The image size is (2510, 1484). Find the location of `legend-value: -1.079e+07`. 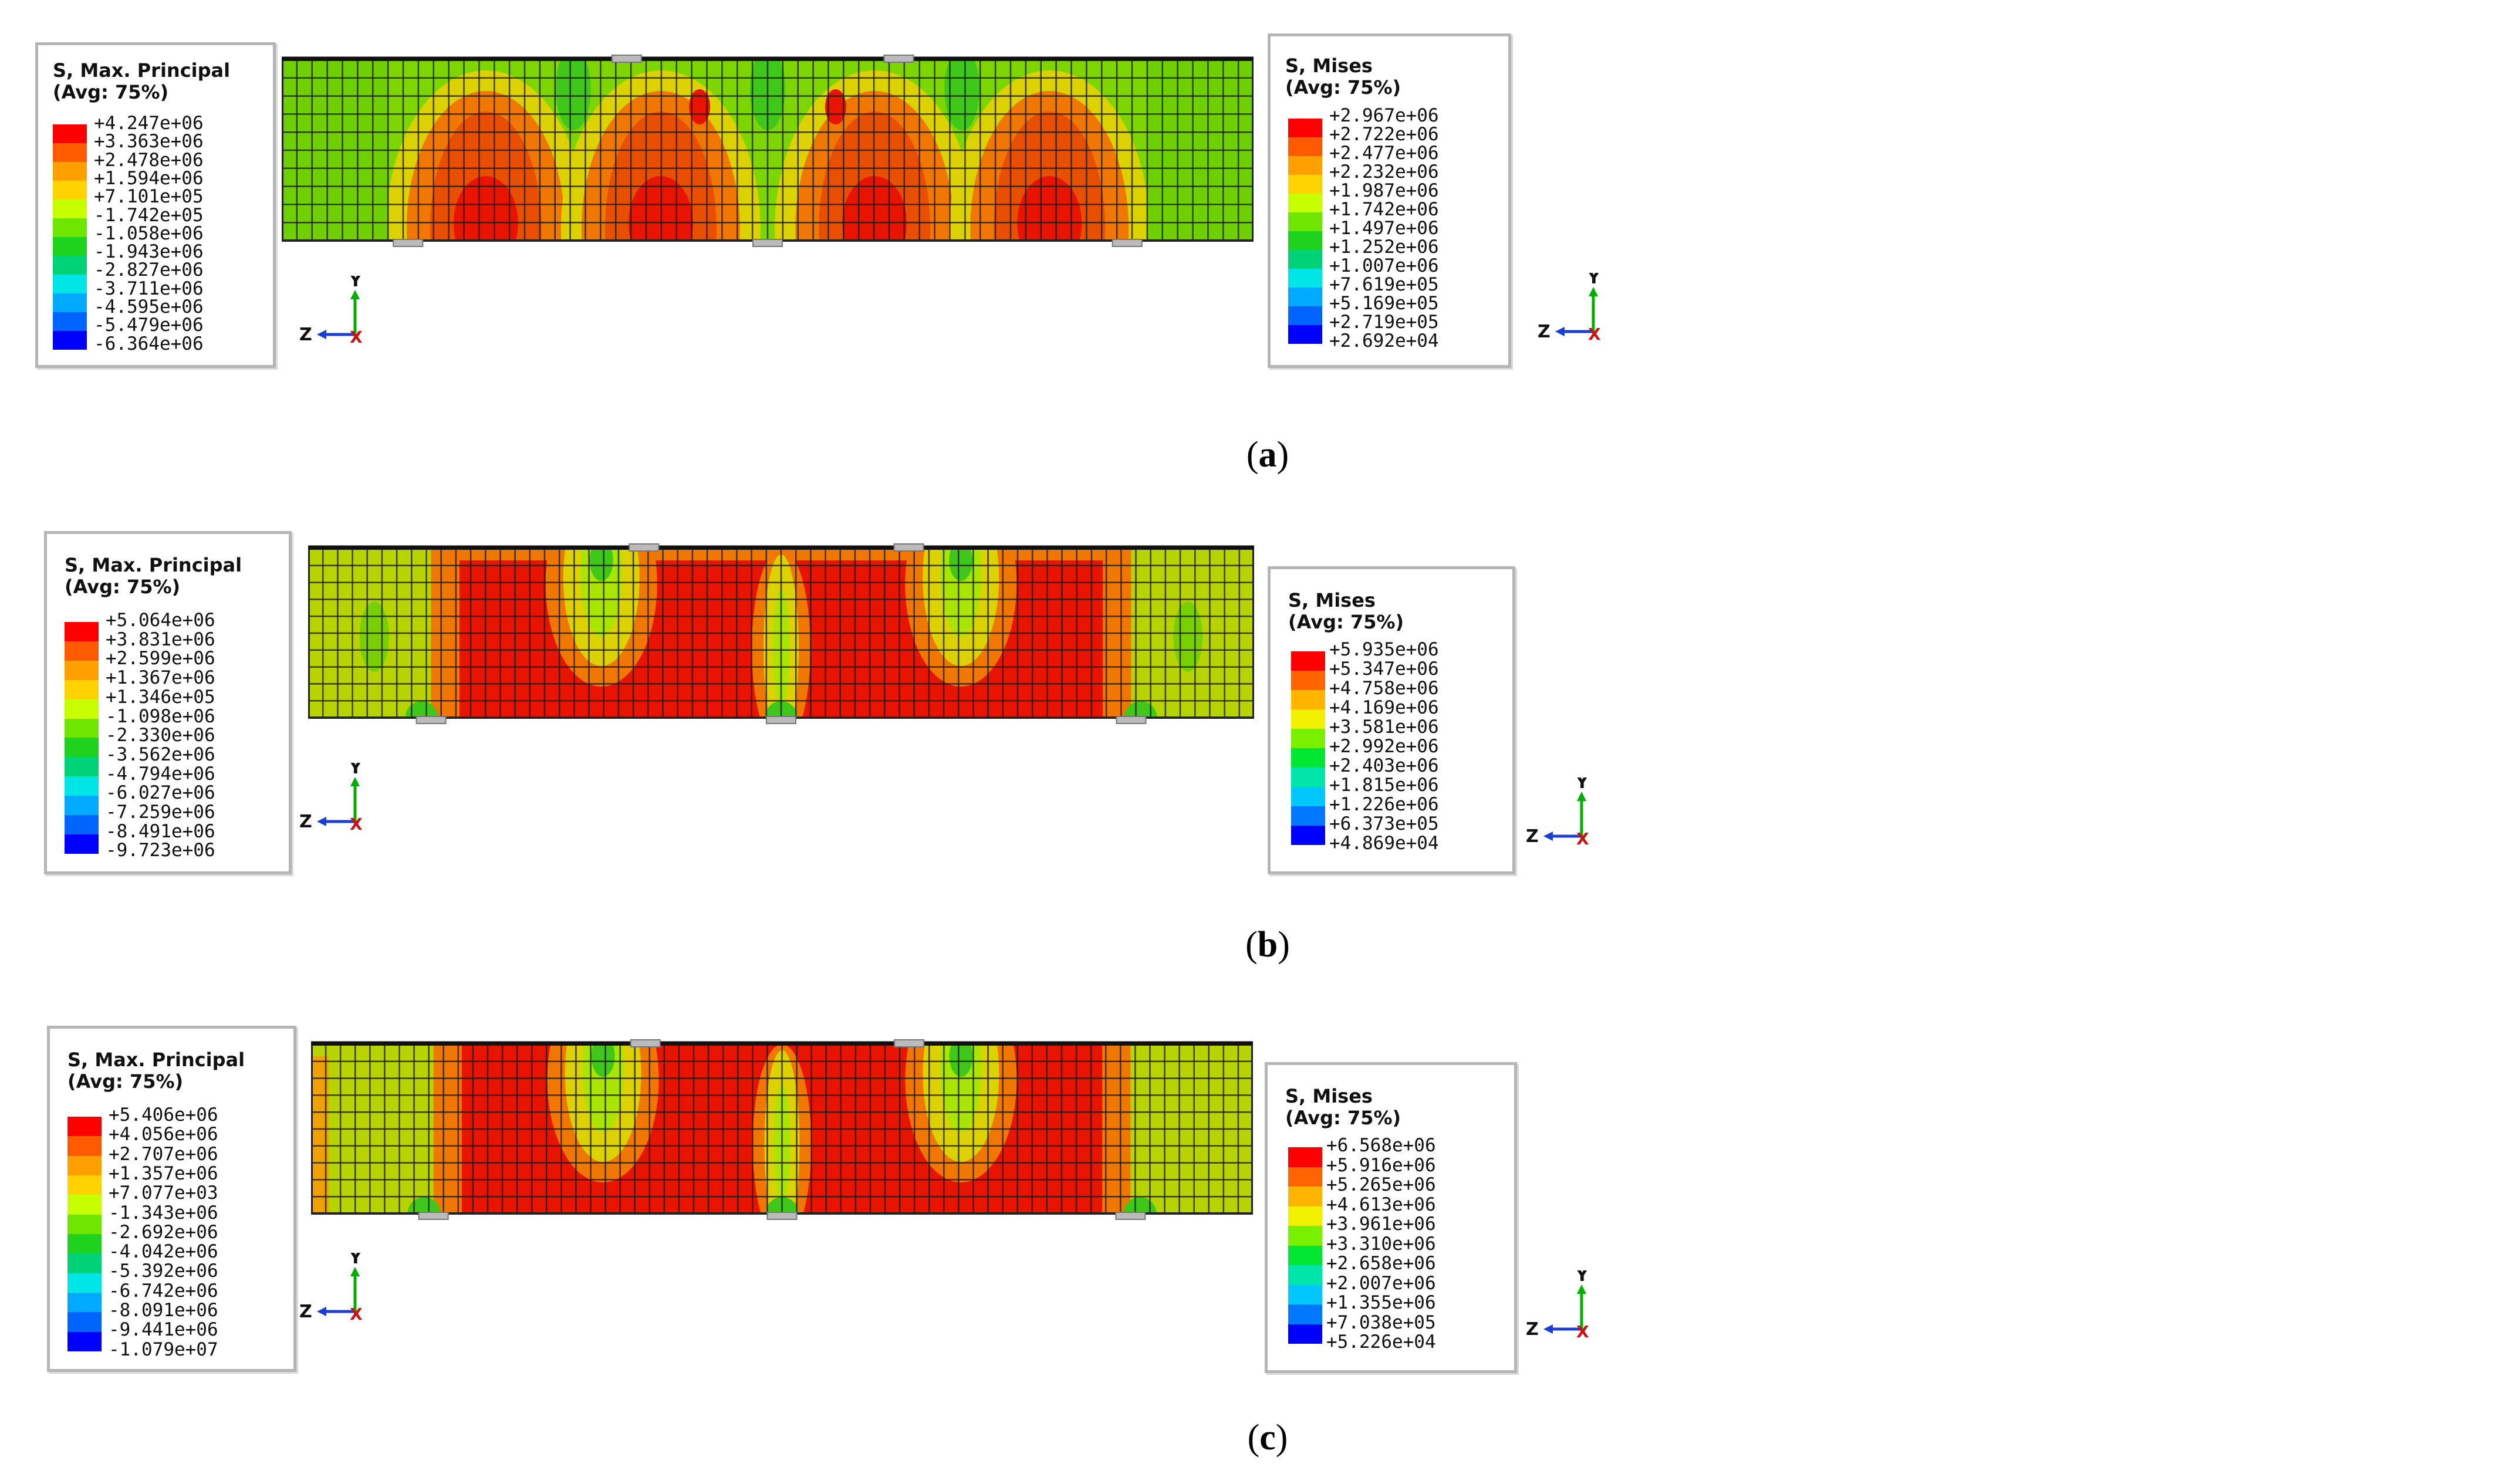

legend-value: -1.079e+07 is located at coordinates (163, 1349).